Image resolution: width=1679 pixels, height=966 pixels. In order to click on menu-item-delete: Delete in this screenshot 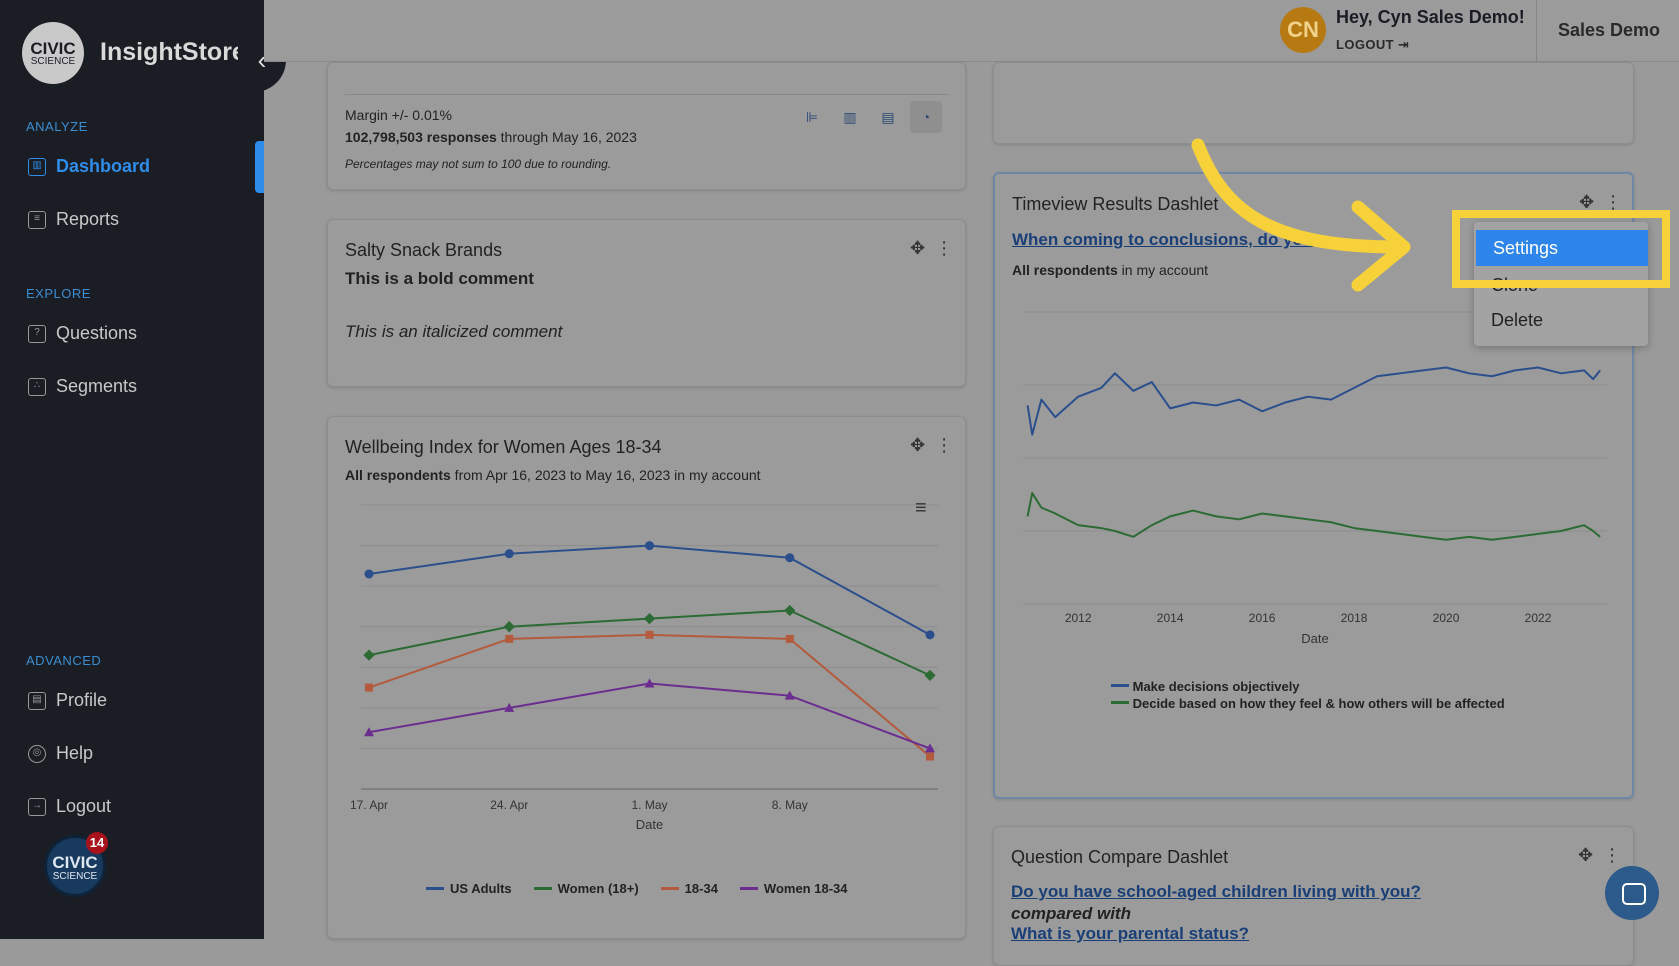, I will do `click(1517, 320)`.